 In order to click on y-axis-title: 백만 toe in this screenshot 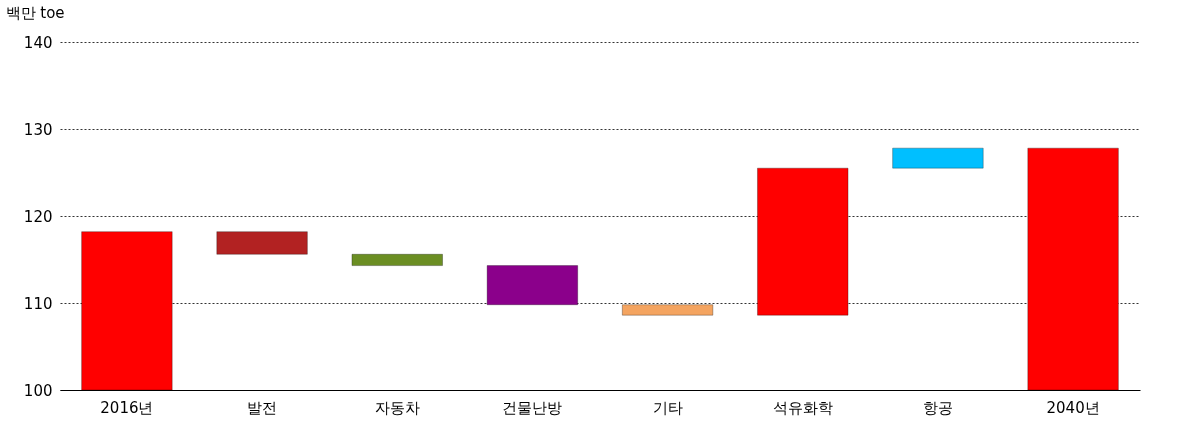, I will do `click(35, 12)`.